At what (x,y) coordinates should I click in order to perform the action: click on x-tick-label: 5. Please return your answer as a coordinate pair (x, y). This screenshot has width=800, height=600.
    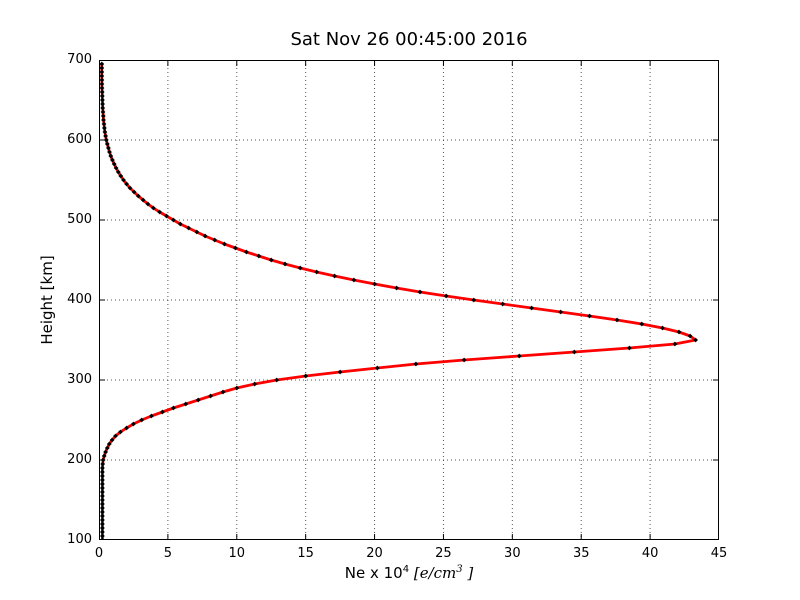
    Looking at the image, I should click on (168, 553).